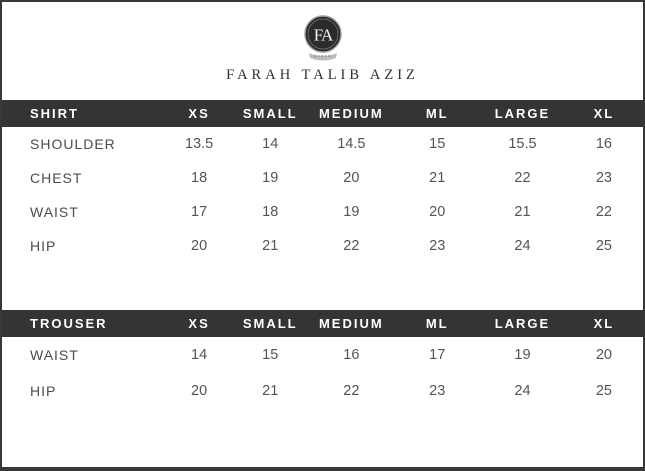  What do you see at coordinates (56, 178) in the screenshot?
I see `row-label: CHEST` at bounding box center [56, 178].